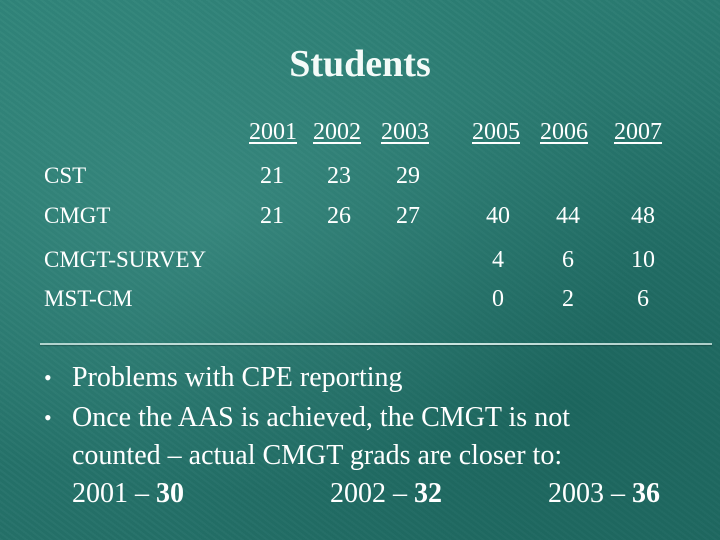  I want to click on table-cell: 10, so click(643, 260).